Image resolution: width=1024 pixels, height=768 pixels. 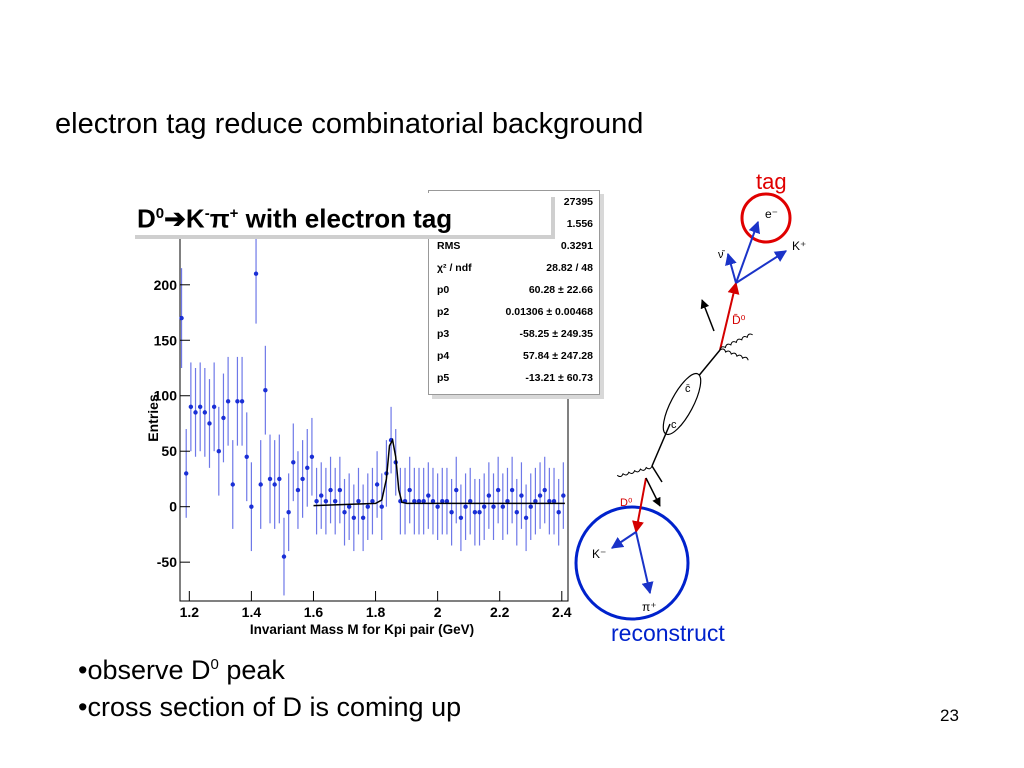 I want to click on d0bar-label: D̄⁰, so click(x=739, y=320).